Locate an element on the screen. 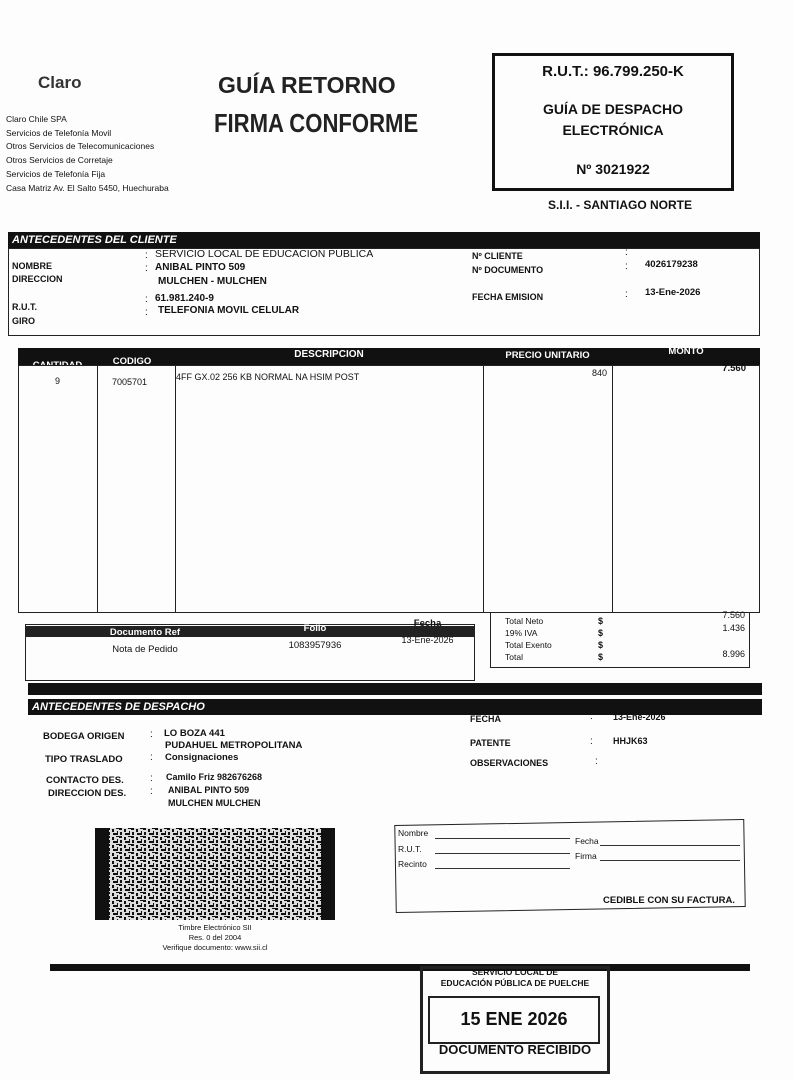 The image size is (793, 1080). stamp-box is located at coordinates (515, 1020).